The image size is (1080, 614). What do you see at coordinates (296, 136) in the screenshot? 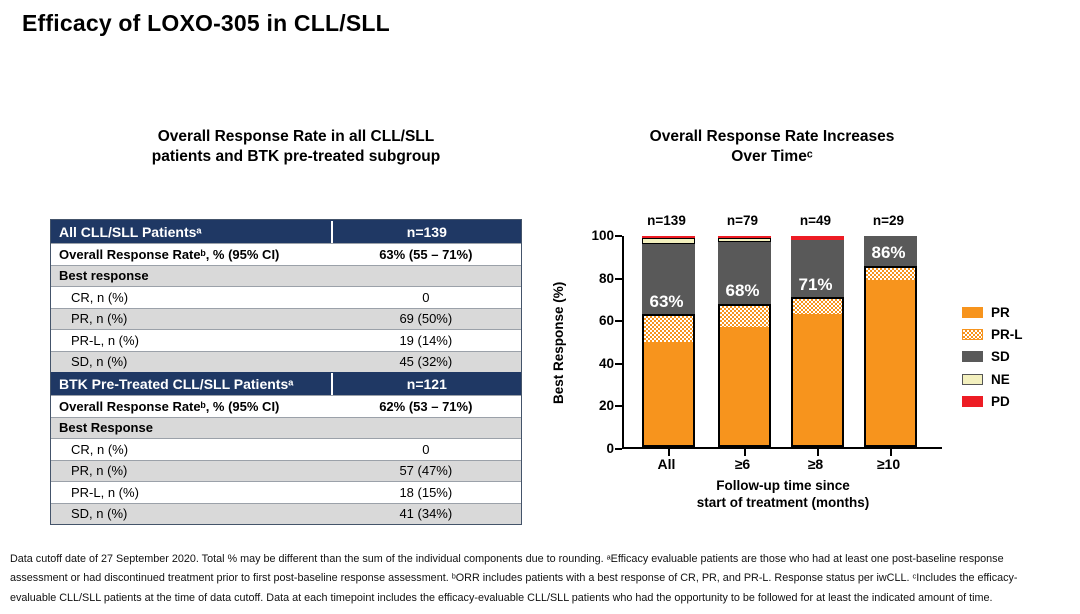
I see `table-panel-title-line1: Overall Response Rate in all CLL/SLL` at bounding box center [296, 136].